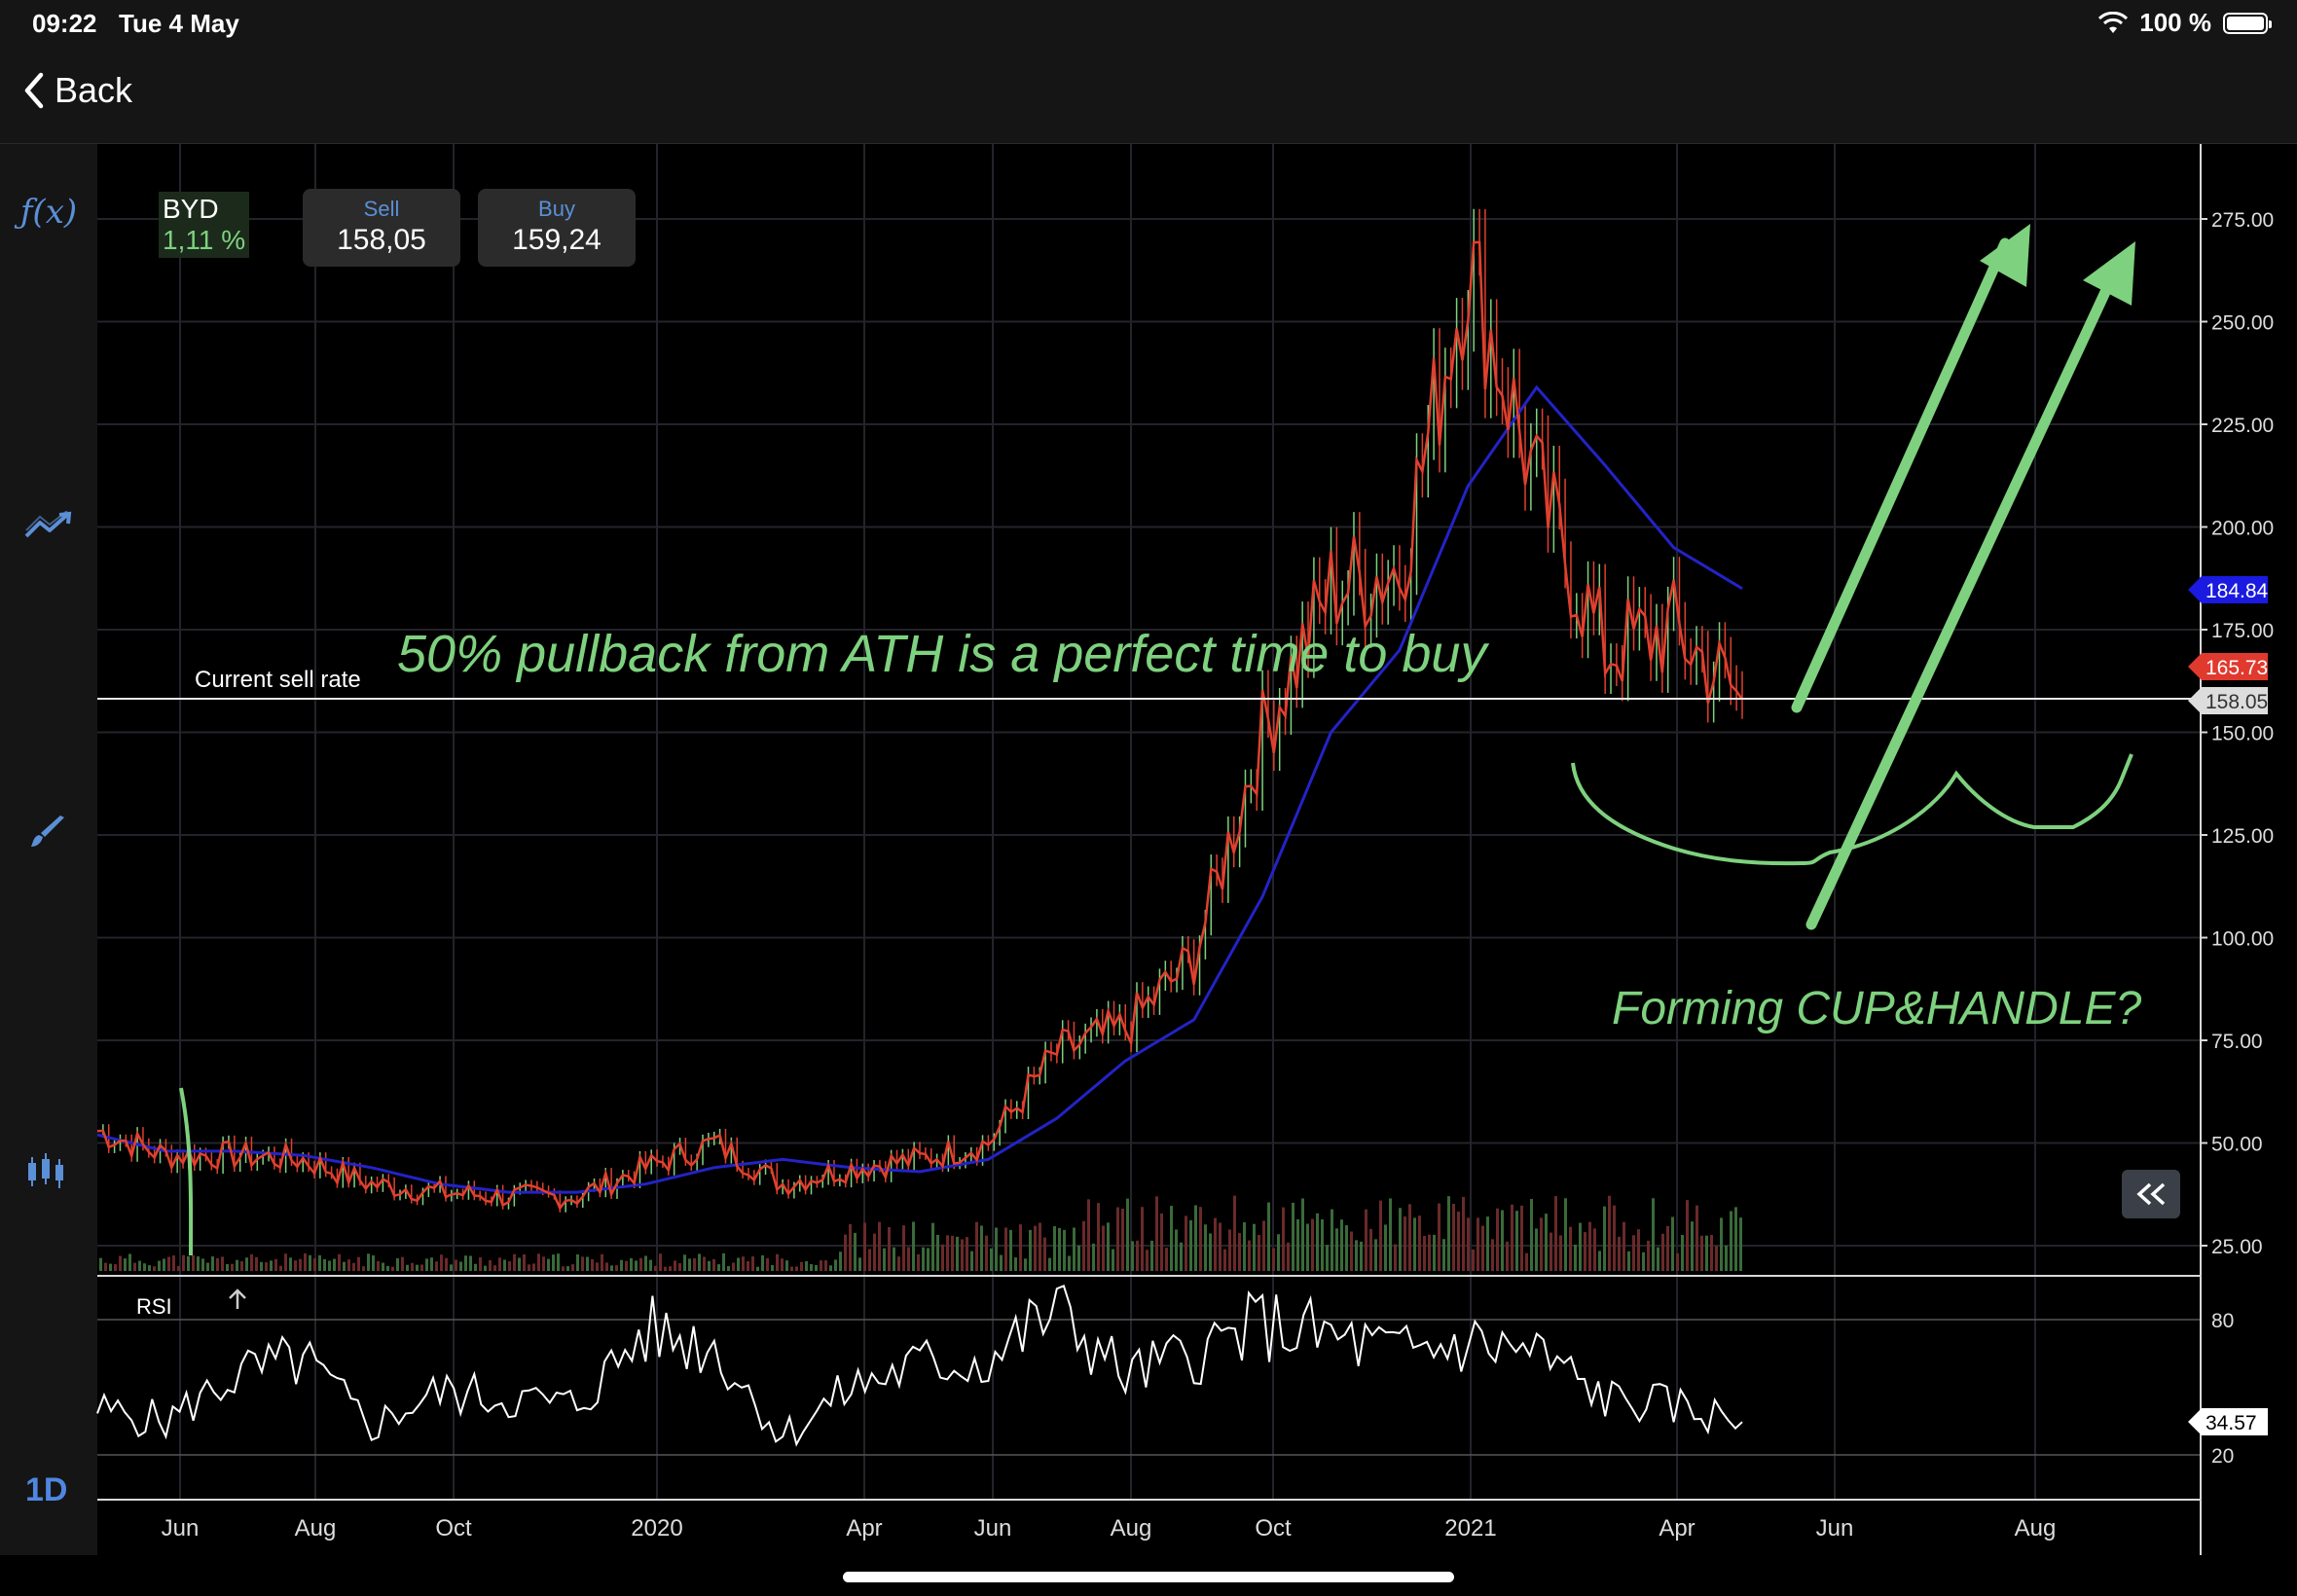 Image resolution: width=2297 pixels, height=1596 pixels. Describe the element at coordinates (2151, 1194) in the screenshot. I see `collapse-button` at that location.